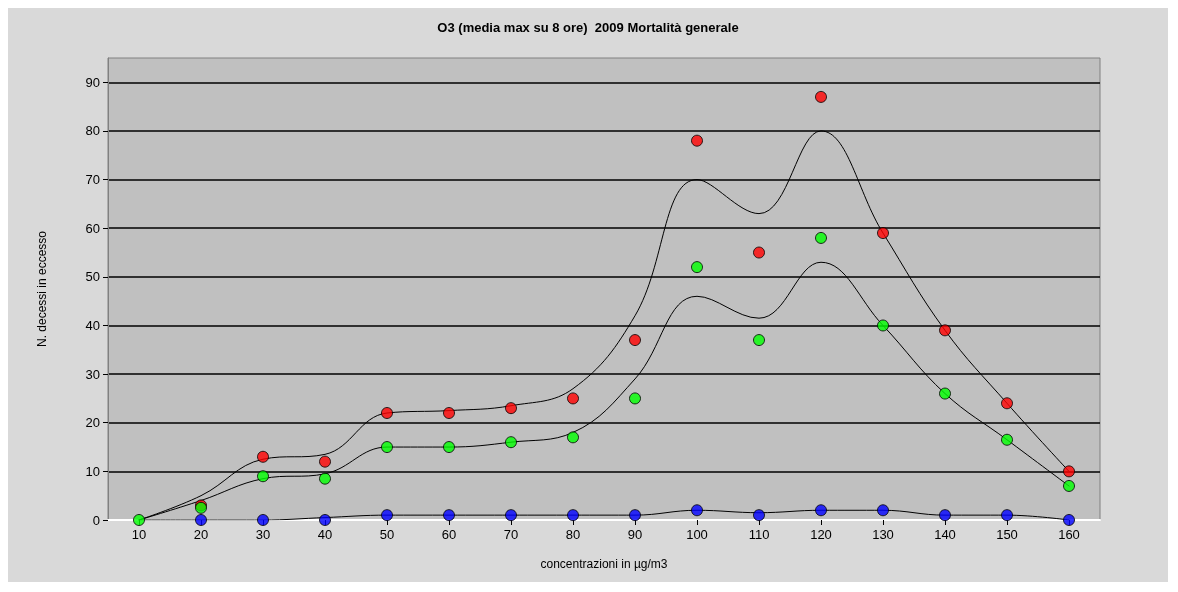 Image resolution: width=1178 pixels, height=592 pixels. I want to click on y-tick-label: 20, so click(92, 423).